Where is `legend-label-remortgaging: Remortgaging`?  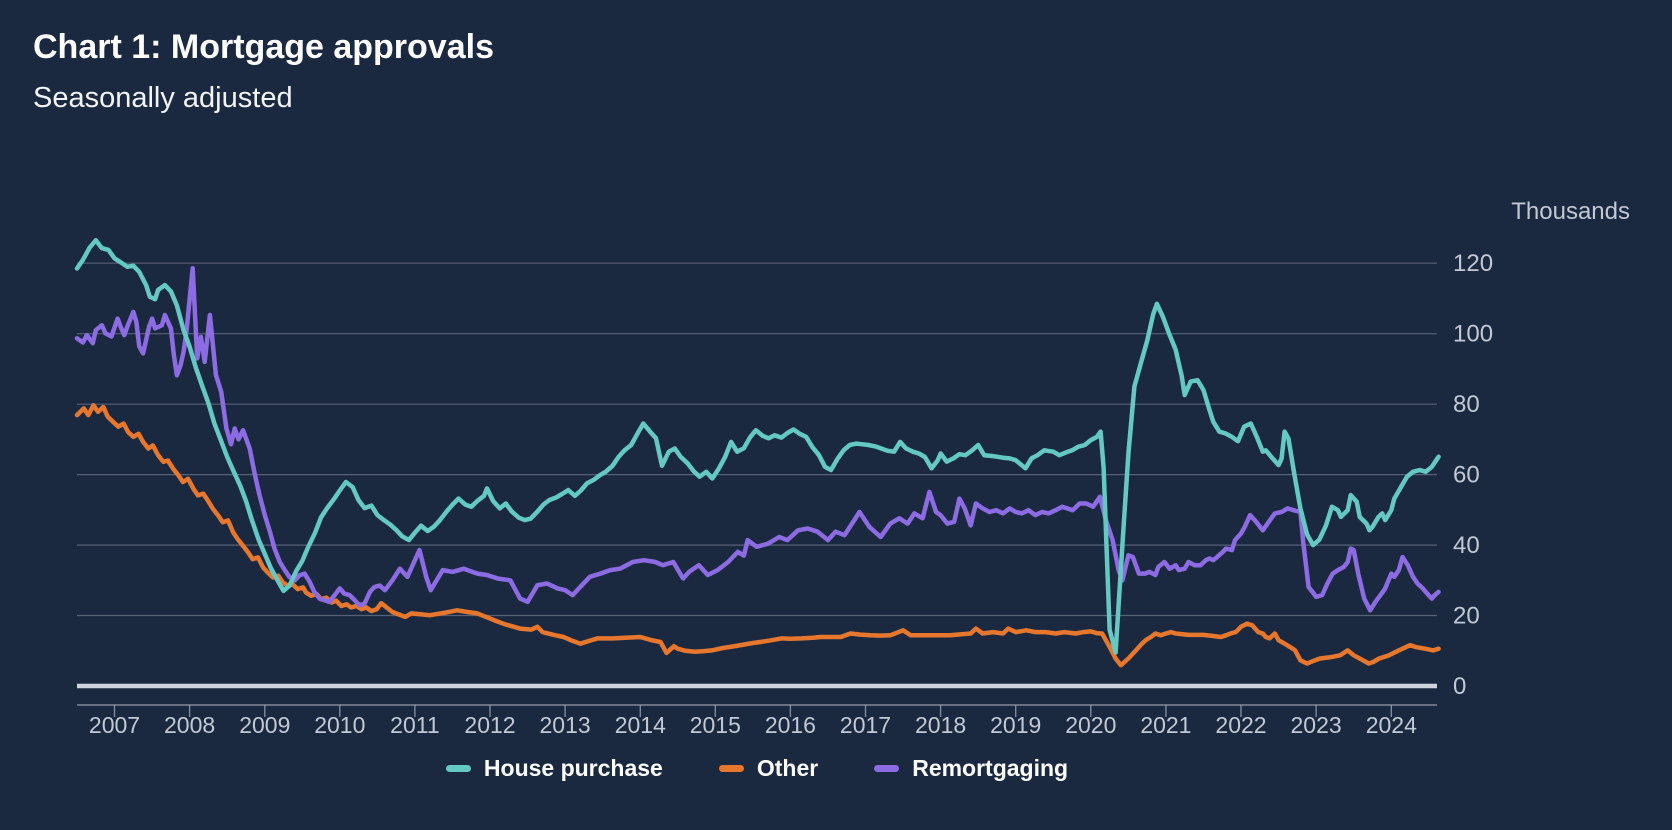 legend-label-remortgaging: Remortgaging is located at coordinates (990, 768).